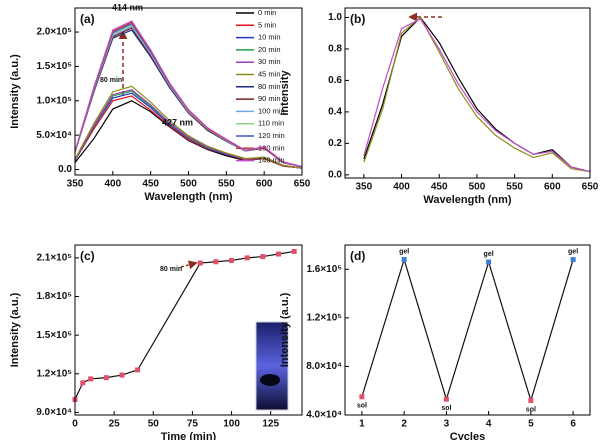 Image resolution: width=614 pixels, height=440 pixels. What do you see at coordinates (87, 19) in the screenshot?
I see `panel-label: (a)` at bounding box center [87, 19].